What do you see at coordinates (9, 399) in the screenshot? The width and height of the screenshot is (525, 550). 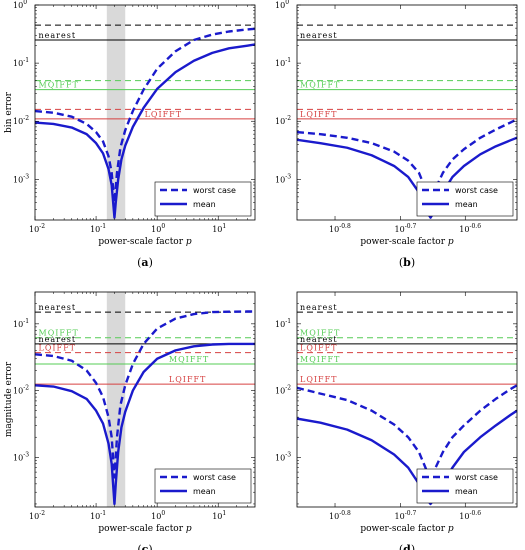 I see `y-axis-label: magnitude error` at bounding box center [9, 399].